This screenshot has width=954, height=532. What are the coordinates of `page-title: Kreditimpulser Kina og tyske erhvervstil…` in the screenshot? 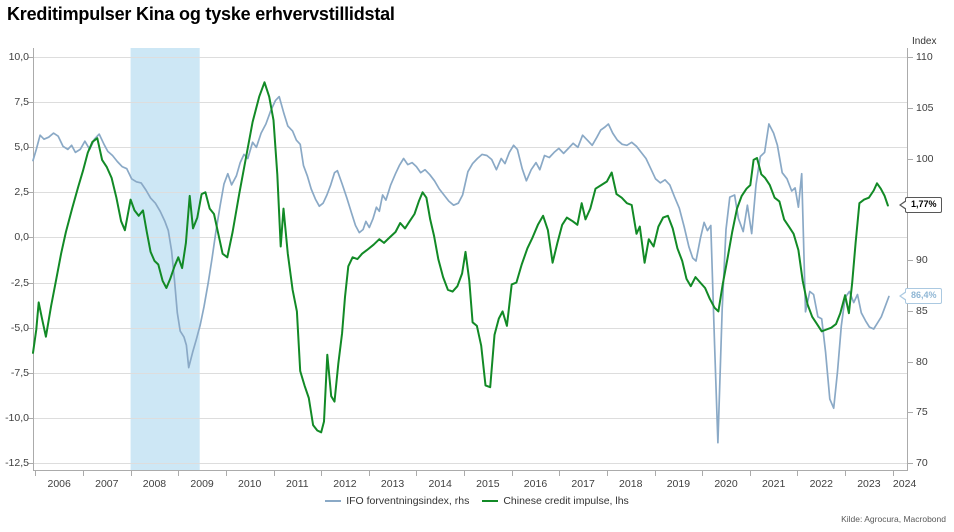 It's located at (201, 14).